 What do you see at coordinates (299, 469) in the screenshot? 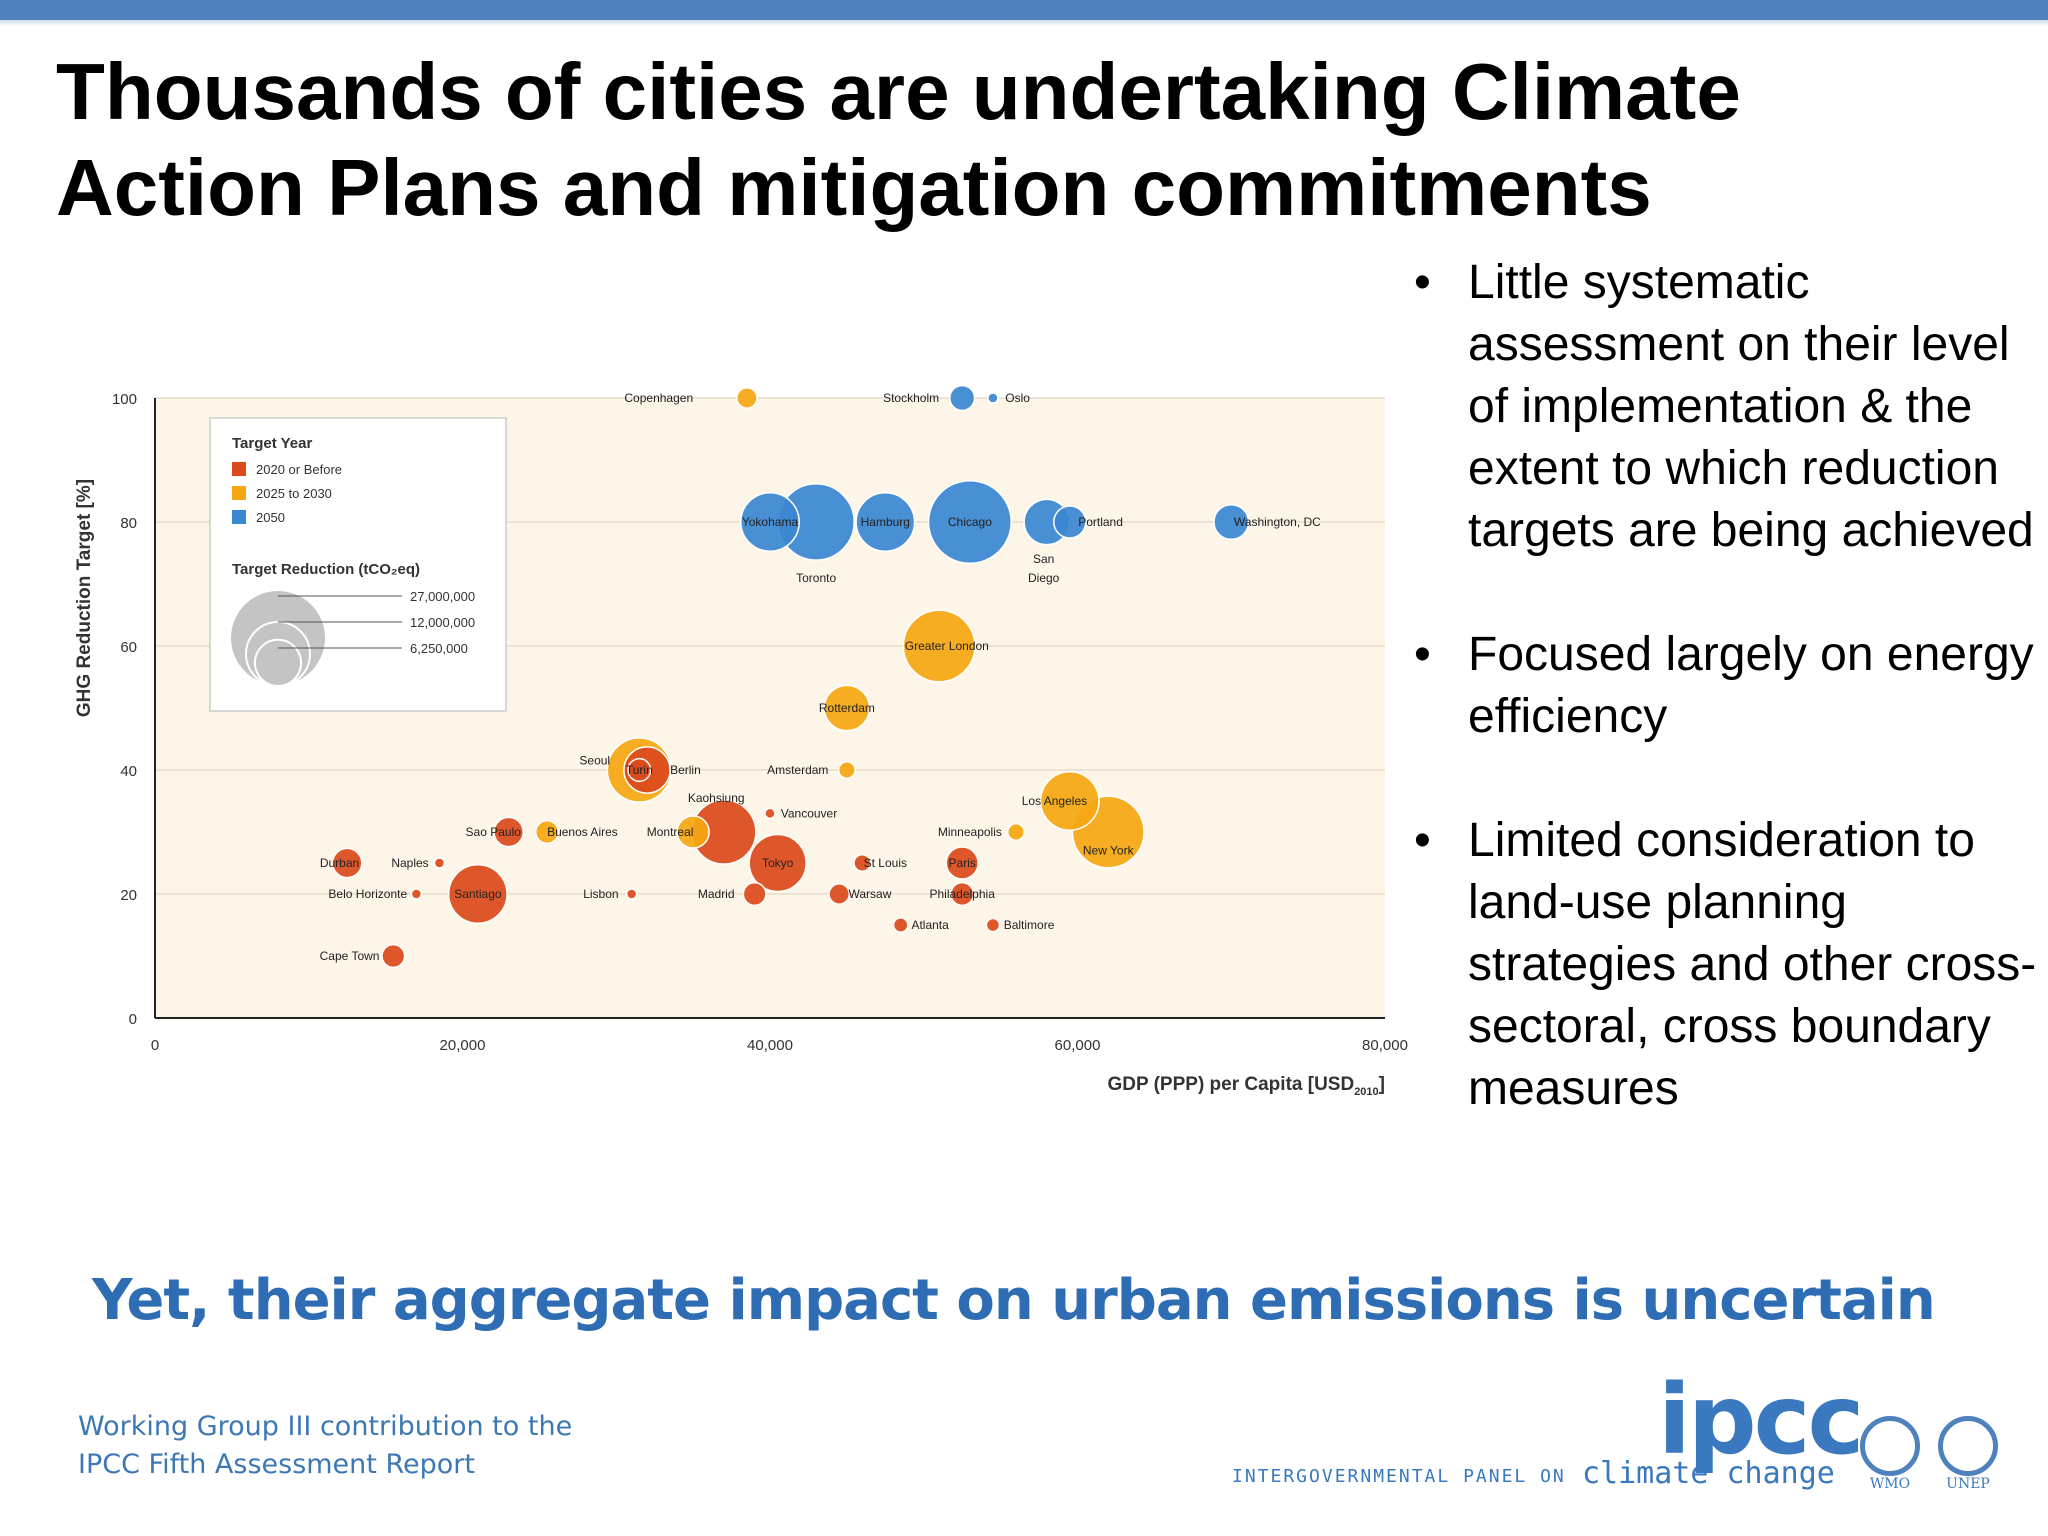
I see `legend-label: 2020 or Before` at bounding box center [299, 469].